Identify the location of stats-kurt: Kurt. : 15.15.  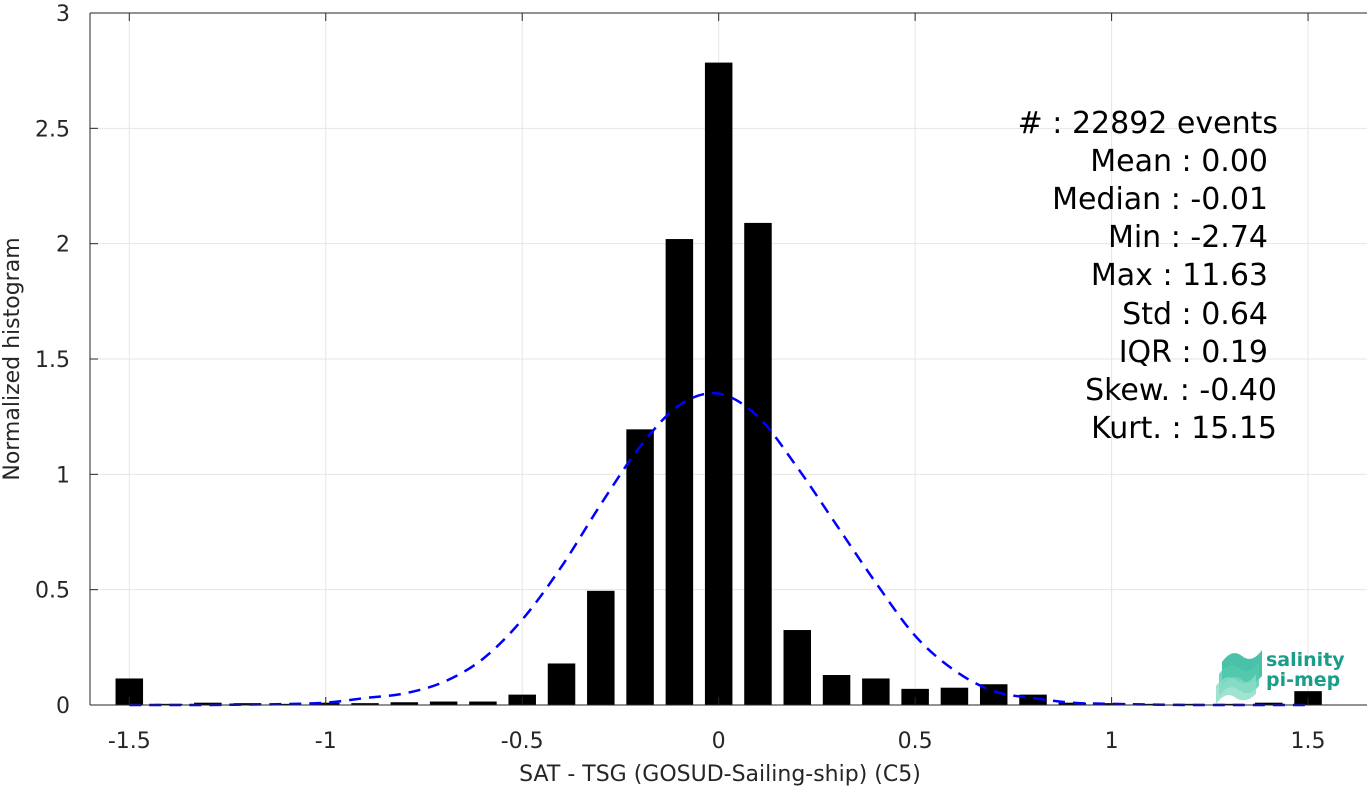
(1184, 428).